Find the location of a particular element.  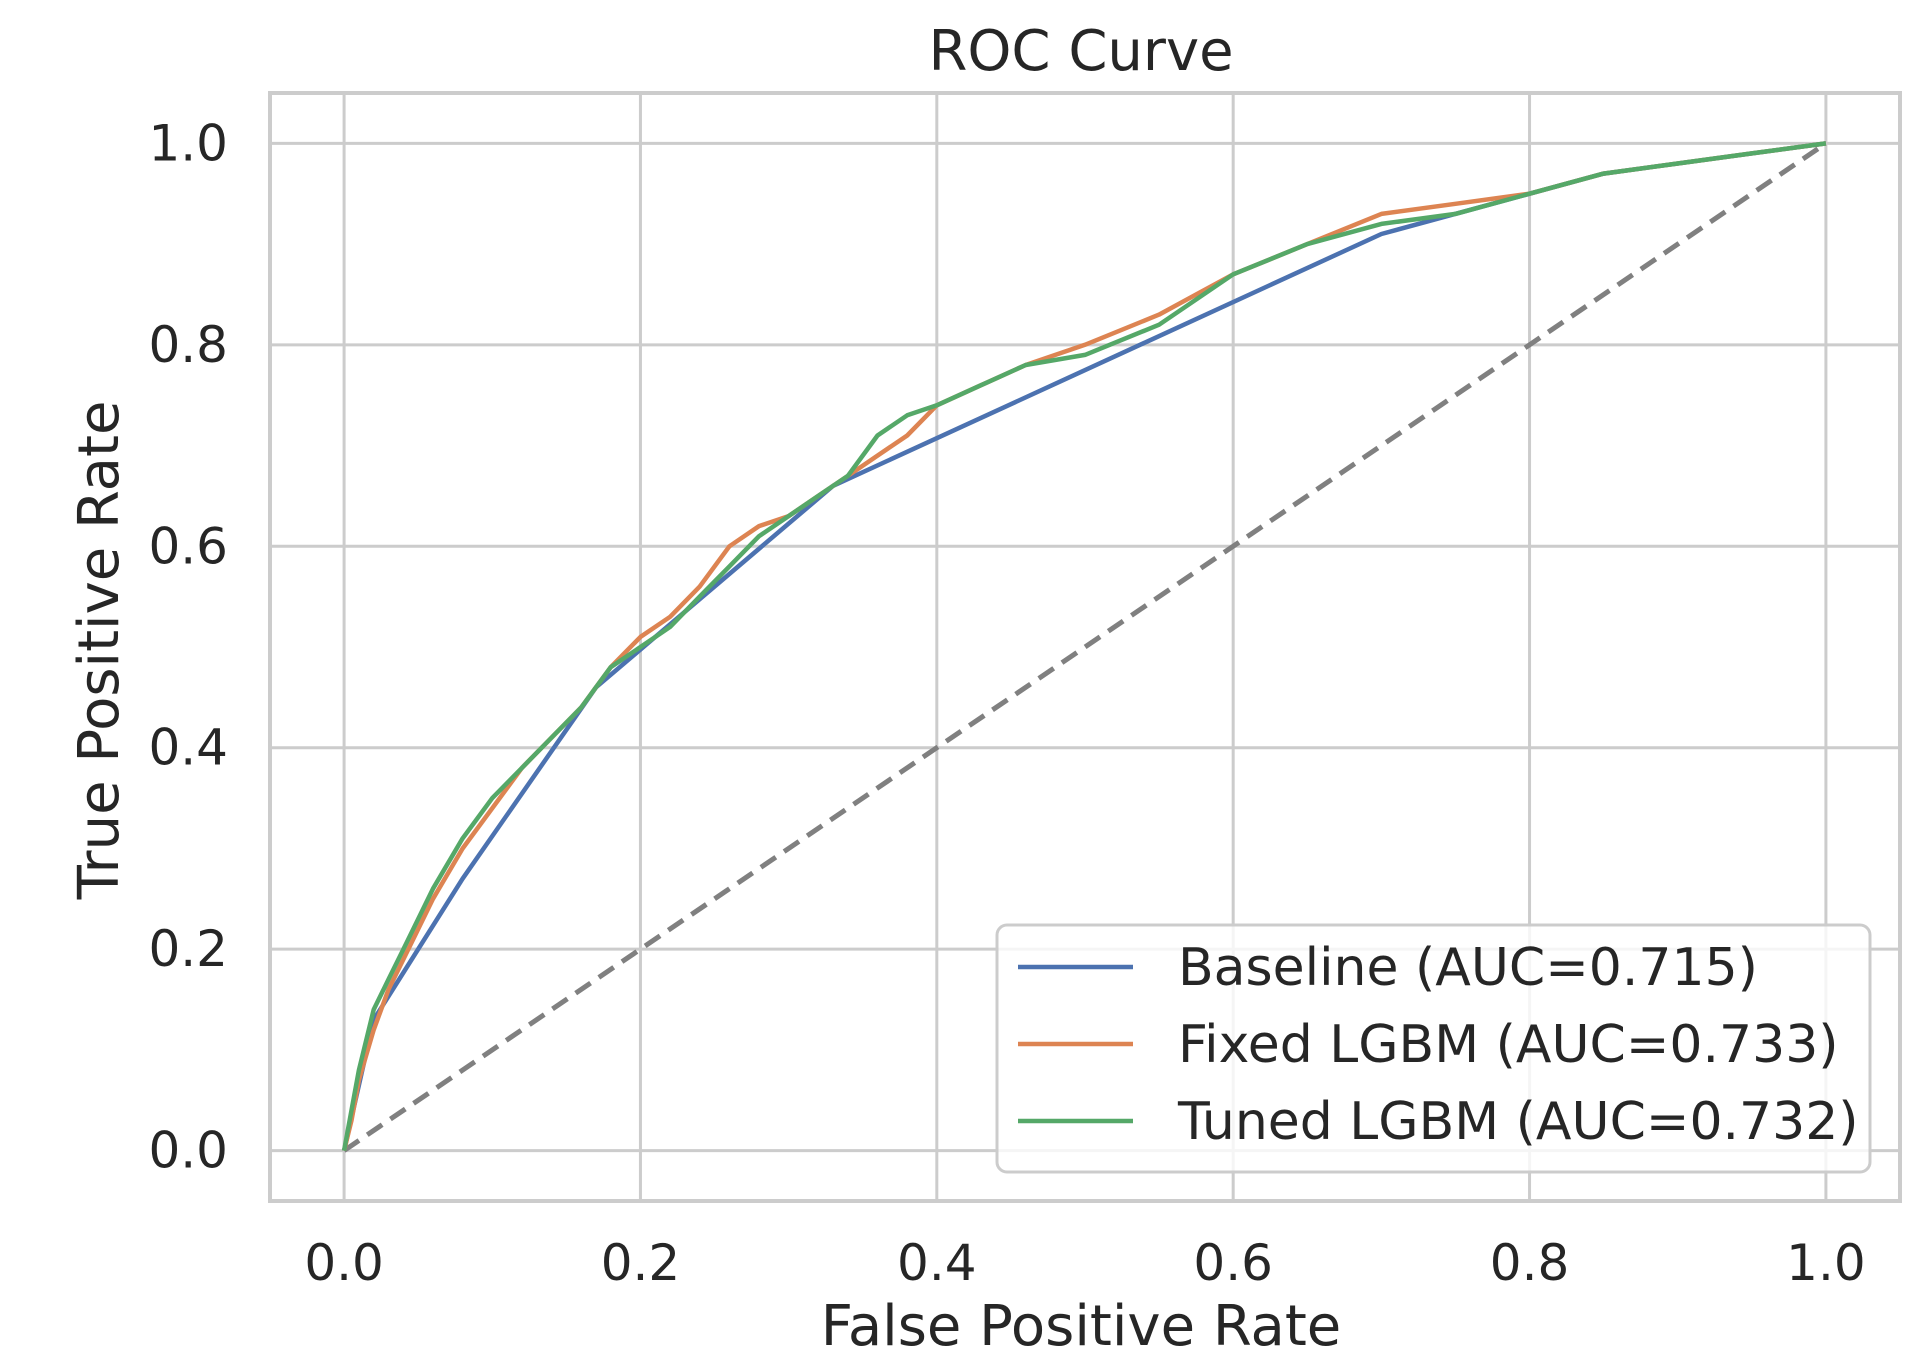

legend-label: Fixed LGBM (AUC=0.733) is located at coordinates (1508, 1045).